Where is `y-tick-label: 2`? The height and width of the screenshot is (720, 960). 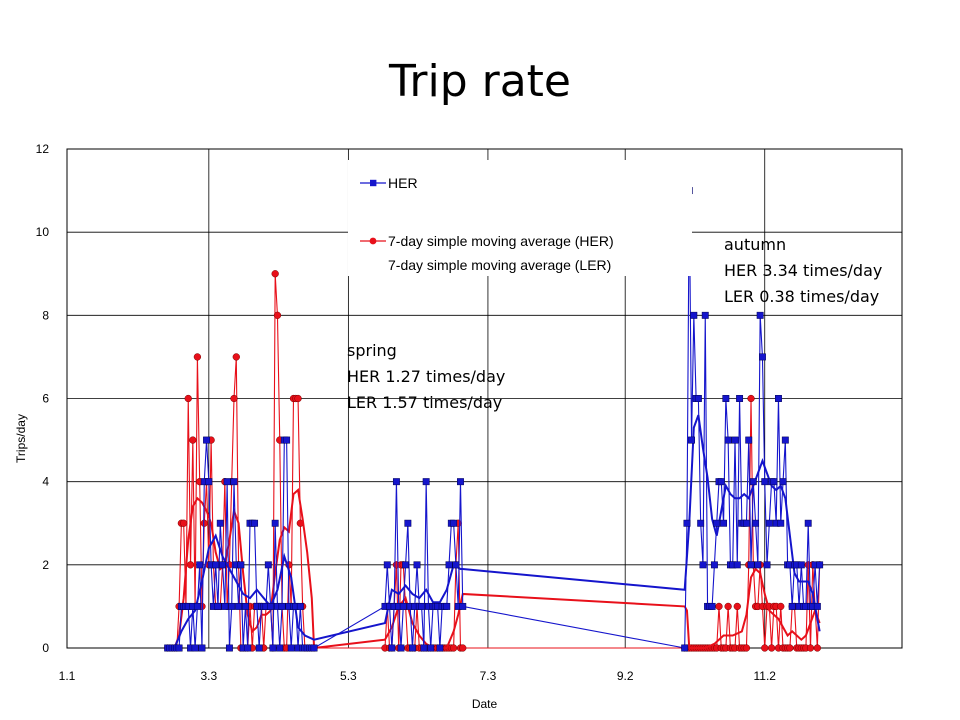 y-tick-label: 2 is located at coordinates (45, 565).